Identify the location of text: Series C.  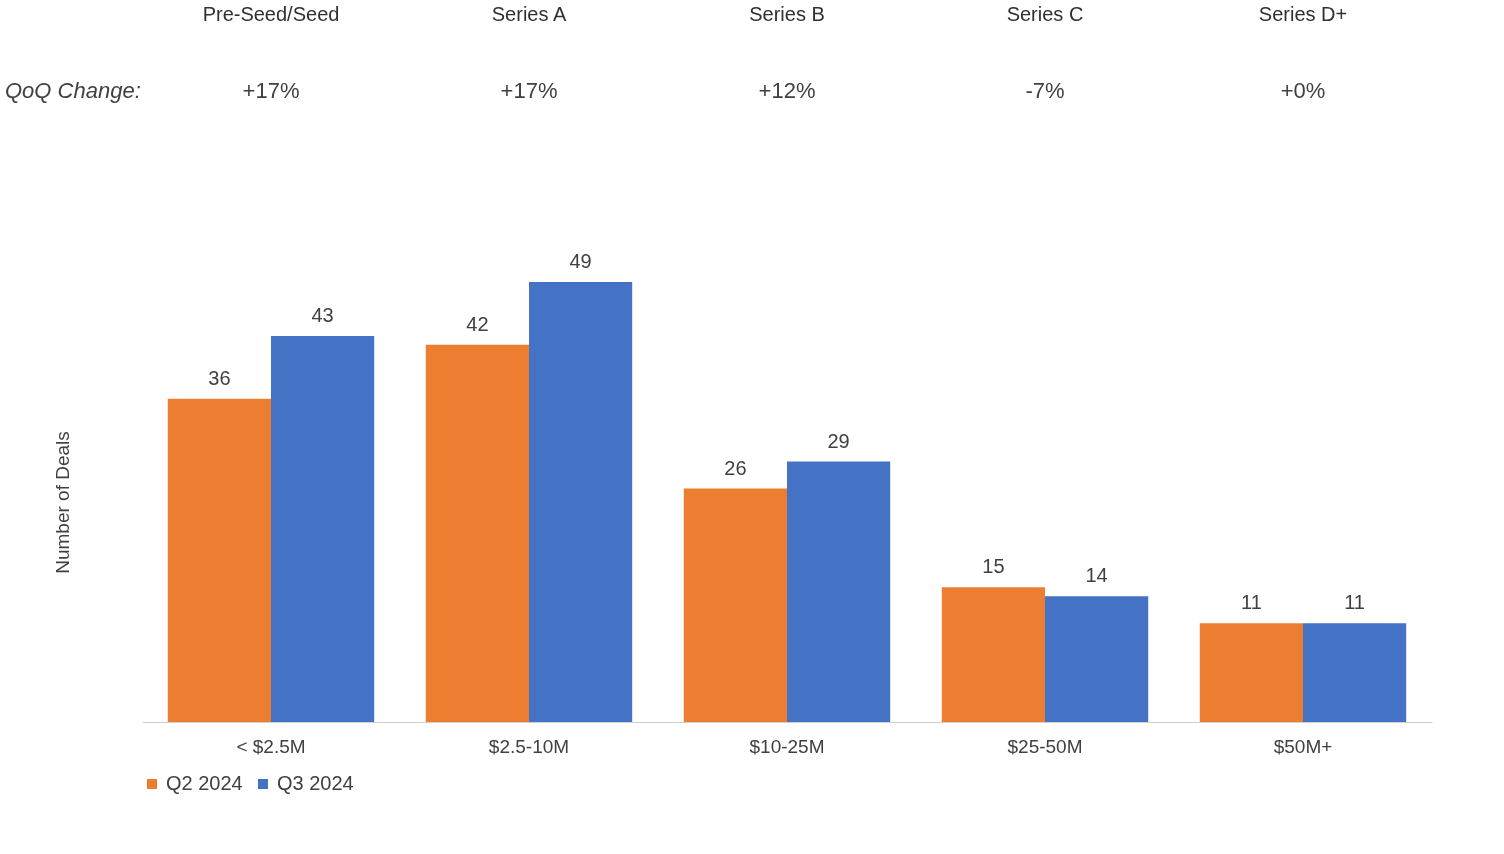
(1045, 14).